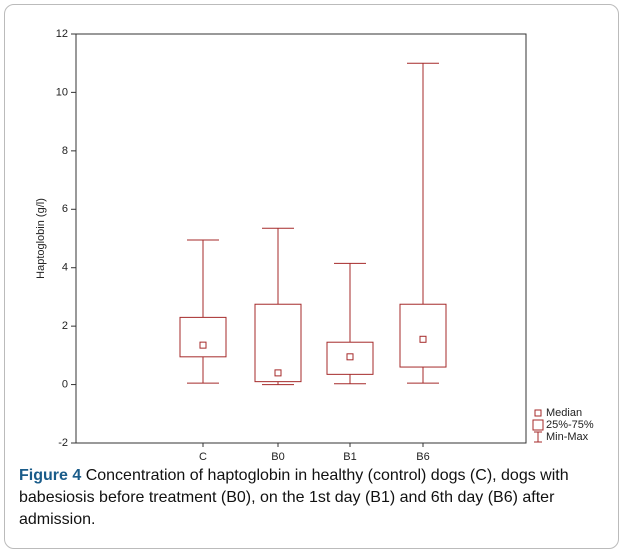  What do you see at coordinates (50, 475) in the screenshot?
I see `caption-label: Figure 4` at bounding box center [50, 475].